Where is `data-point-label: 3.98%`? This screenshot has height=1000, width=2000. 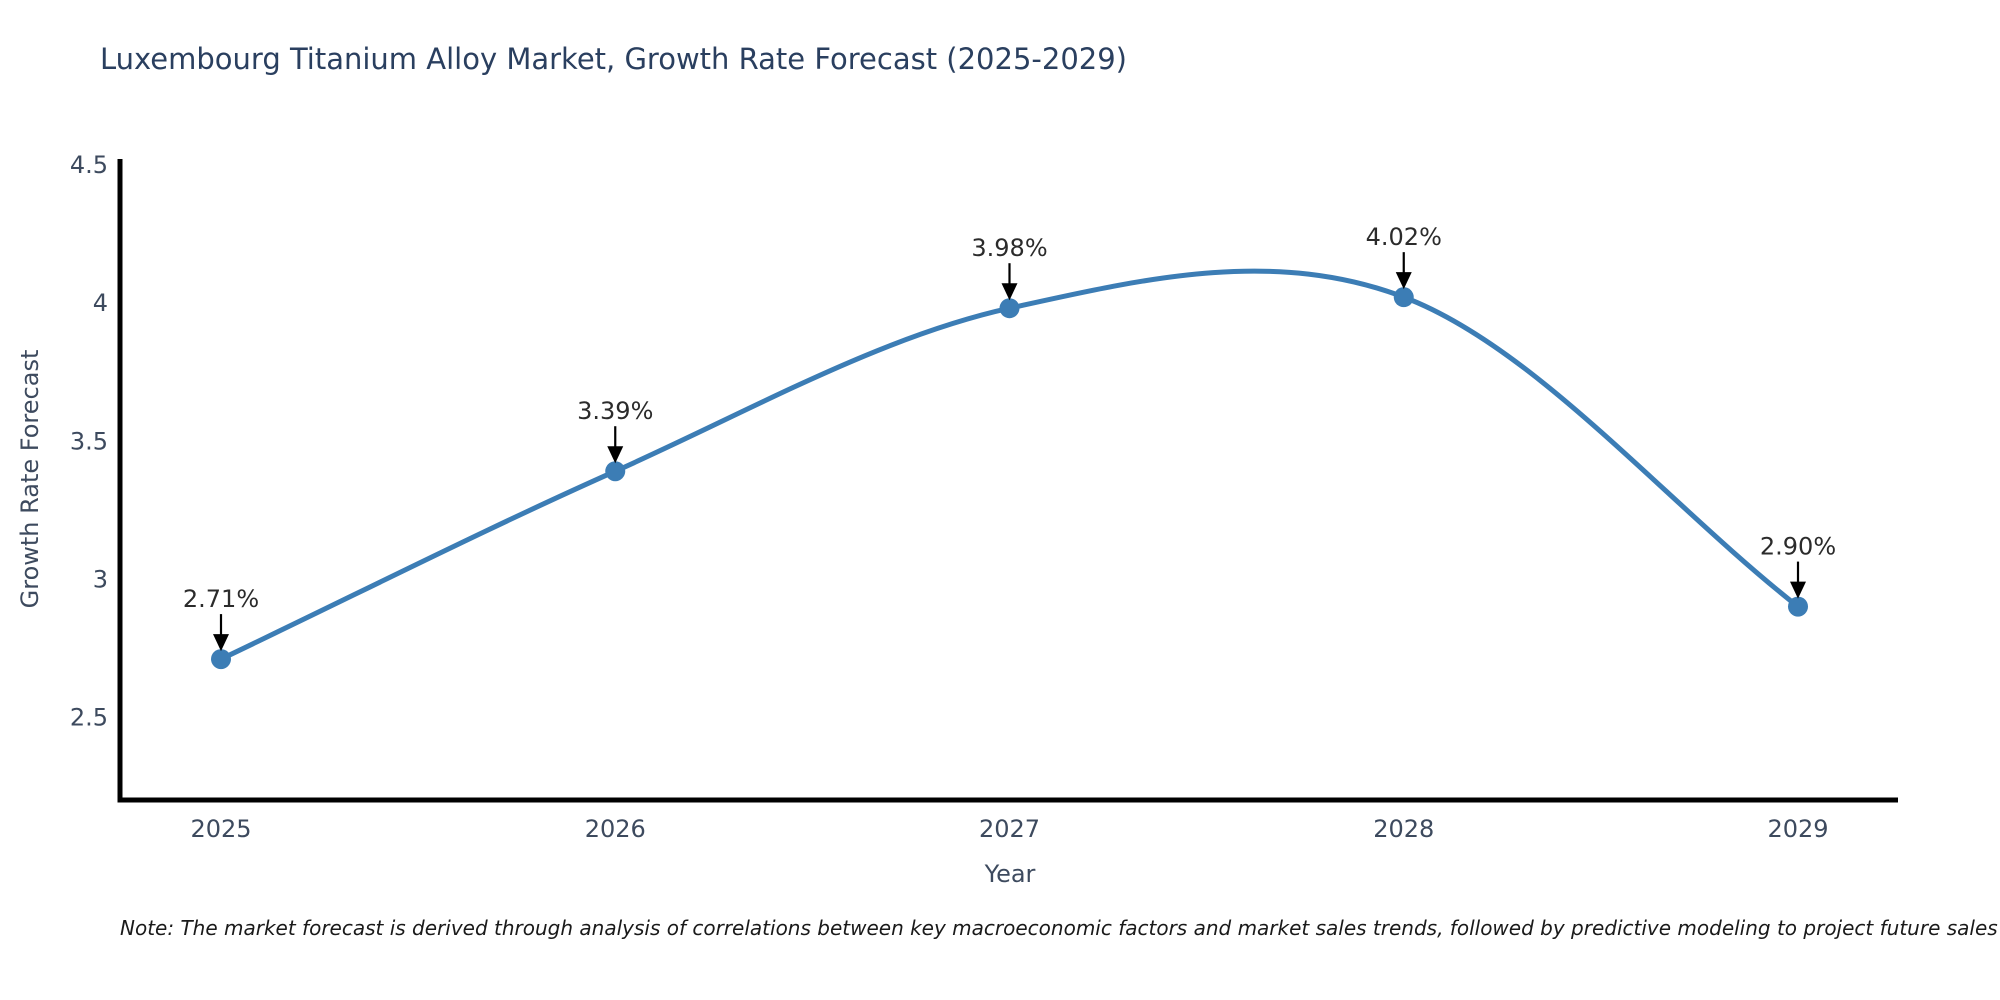
data-point-label: 3.98% is located at coordinates (1009, 248).